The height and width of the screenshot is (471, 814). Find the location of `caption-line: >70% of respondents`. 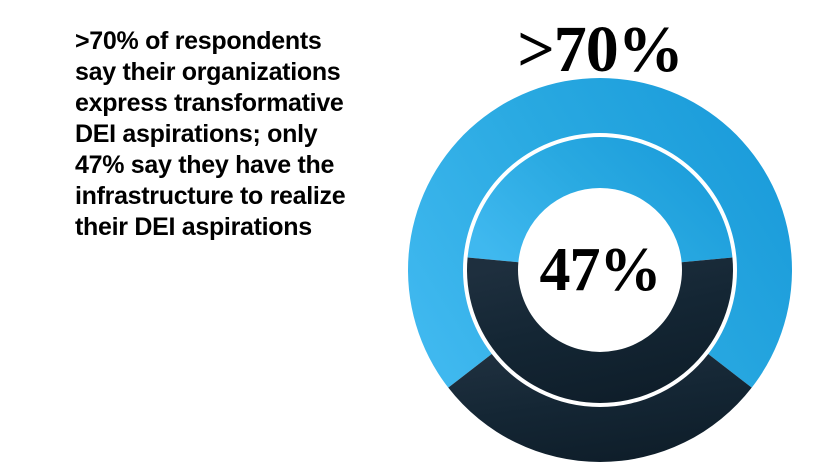

caption-line: >70% of respondents is located at coordinates (198, 41).